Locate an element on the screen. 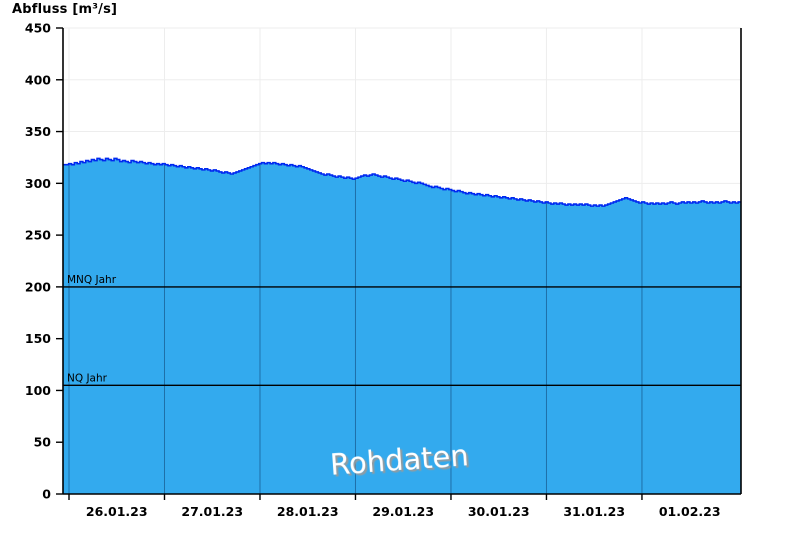  x-tick-label: 01.02.23 is located at coordinates (690, 511).